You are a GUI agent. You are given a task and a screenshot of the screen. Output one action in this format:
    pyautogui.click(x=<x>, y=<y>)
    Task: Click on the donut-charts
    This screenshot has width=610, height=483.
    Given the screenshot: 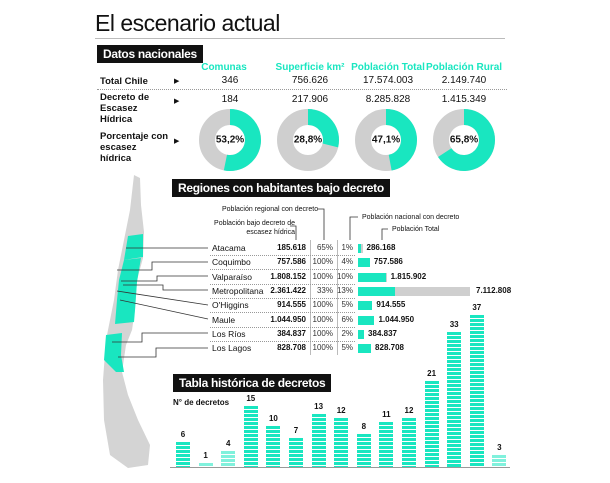 What is the action you would take?
    pyautogui.click(x=347, y=140)
    